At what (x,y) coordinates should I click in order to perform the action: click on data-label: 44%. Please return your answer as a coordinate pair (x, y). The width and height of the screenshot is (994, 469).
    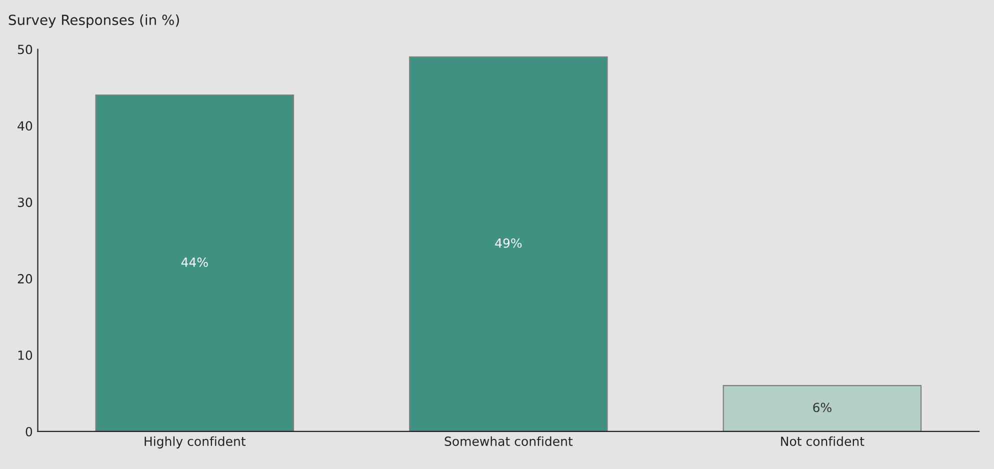
    Looking at the image, I should click on (194, 262).